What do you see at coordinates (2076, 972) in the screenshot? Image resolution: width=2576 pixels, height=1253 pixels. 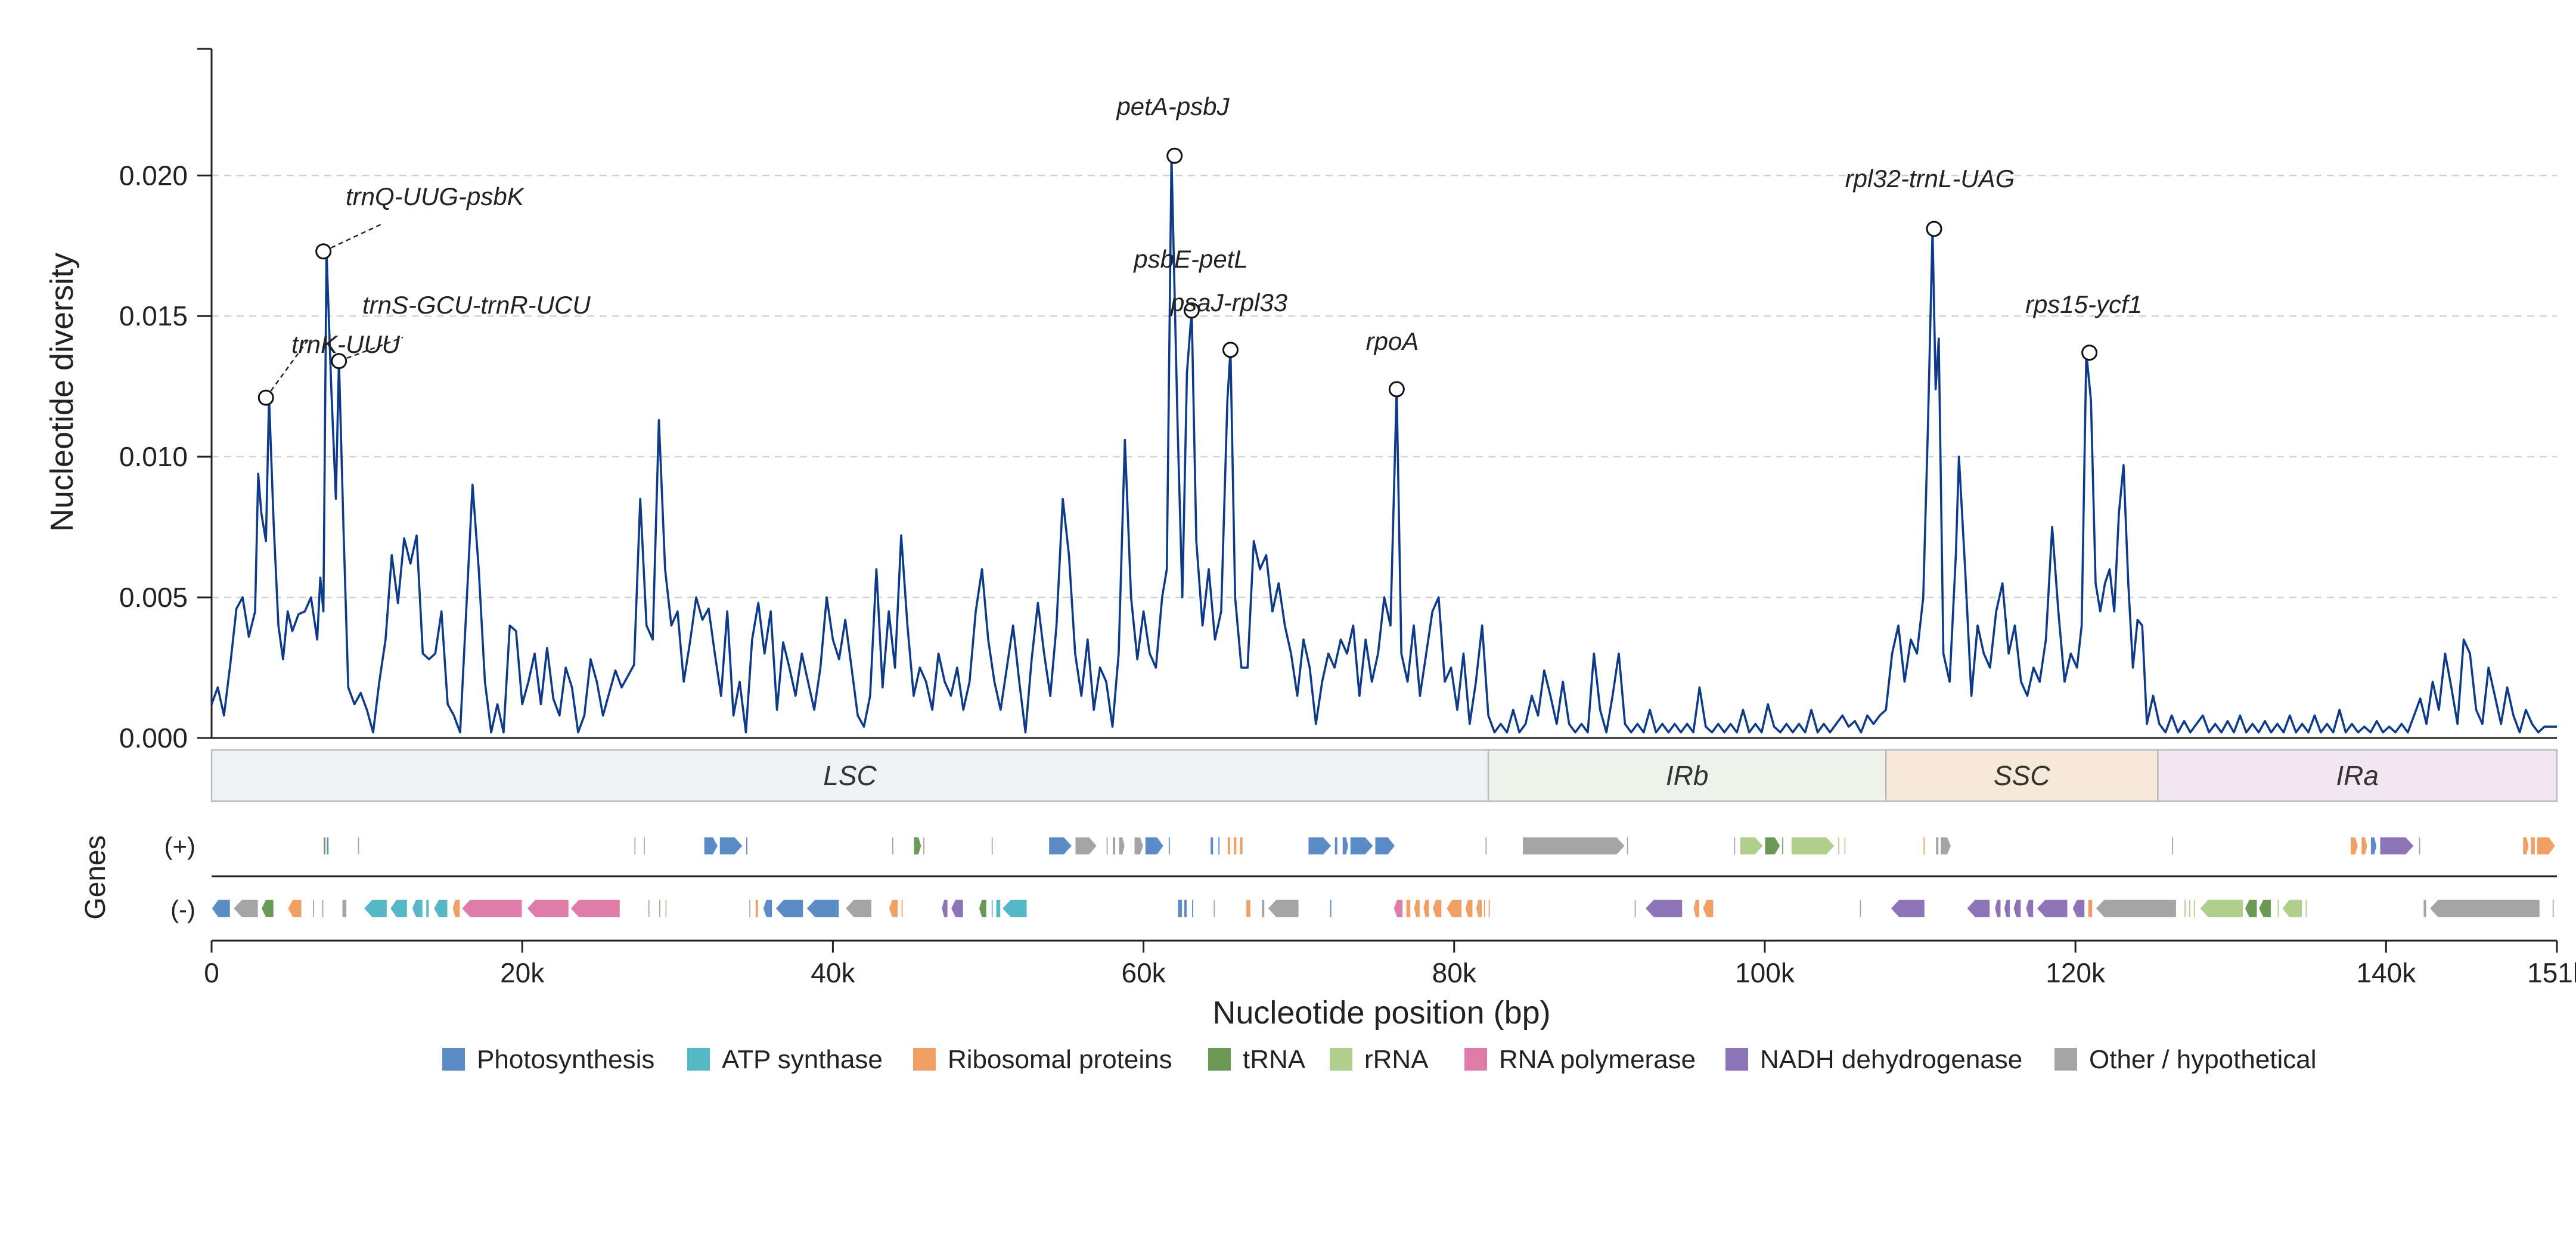 I see `x-tick-label: 120k` at bounding box center [2076, 972].